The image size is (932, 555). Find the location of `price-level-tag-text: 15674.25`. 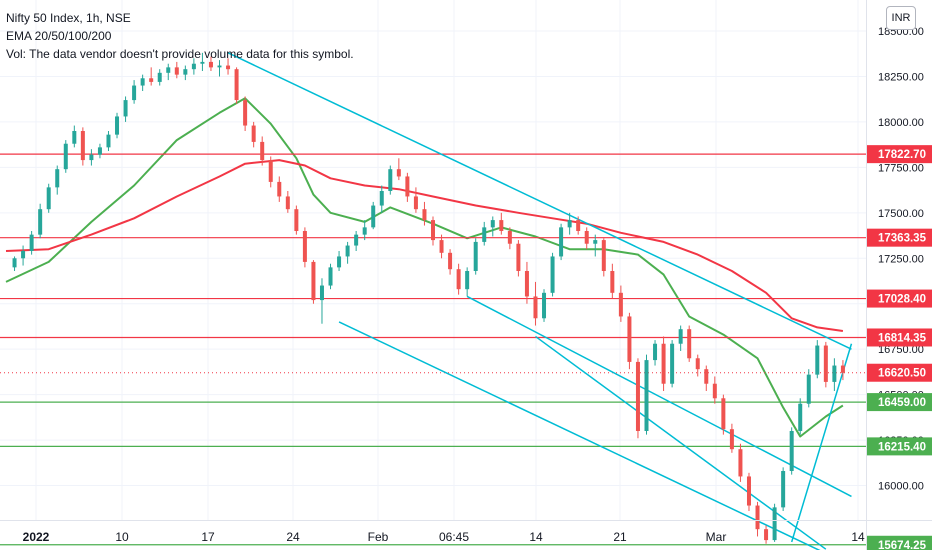

price-level-tag-text: 15674.25 is located at coordinates (902, 545).